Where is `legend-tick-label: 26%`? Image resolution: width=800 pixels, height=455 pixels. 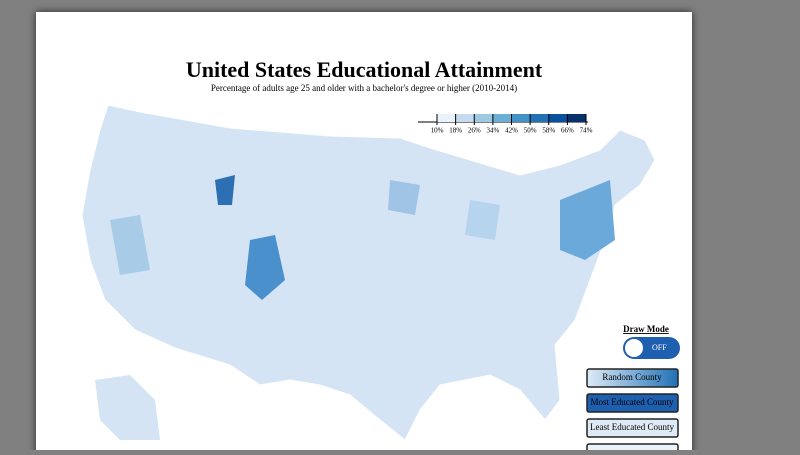 legend-tick-label: 26% is located at coordinates (474, 131).